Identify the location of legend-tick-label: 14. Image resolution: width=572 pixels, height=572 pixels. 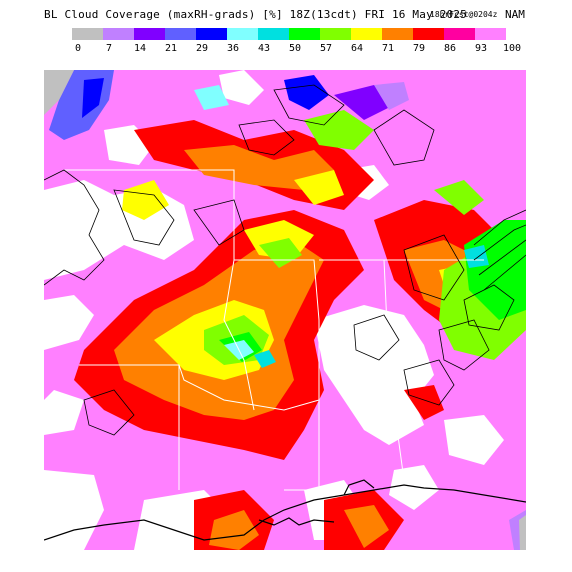
(140, 48).